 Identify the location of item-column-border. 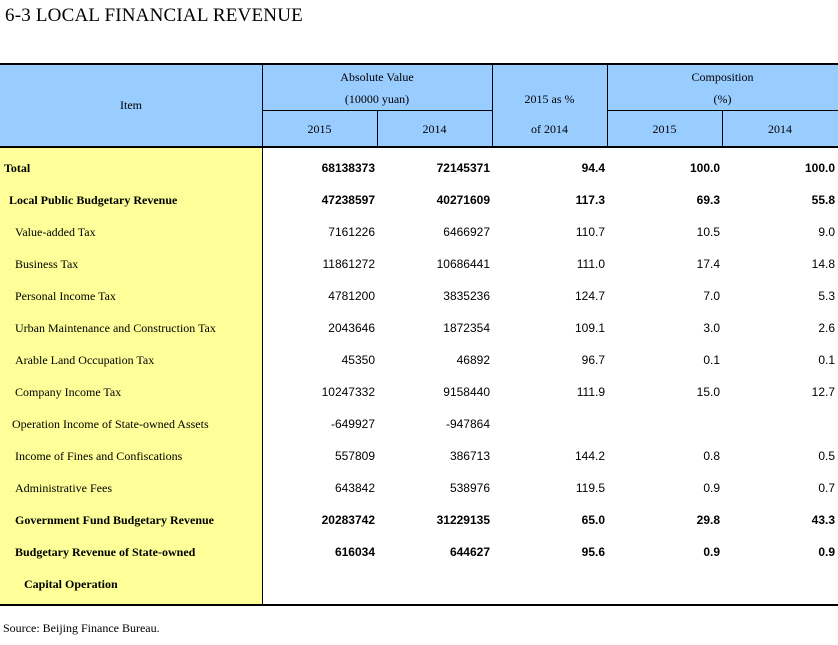
(262, 376).